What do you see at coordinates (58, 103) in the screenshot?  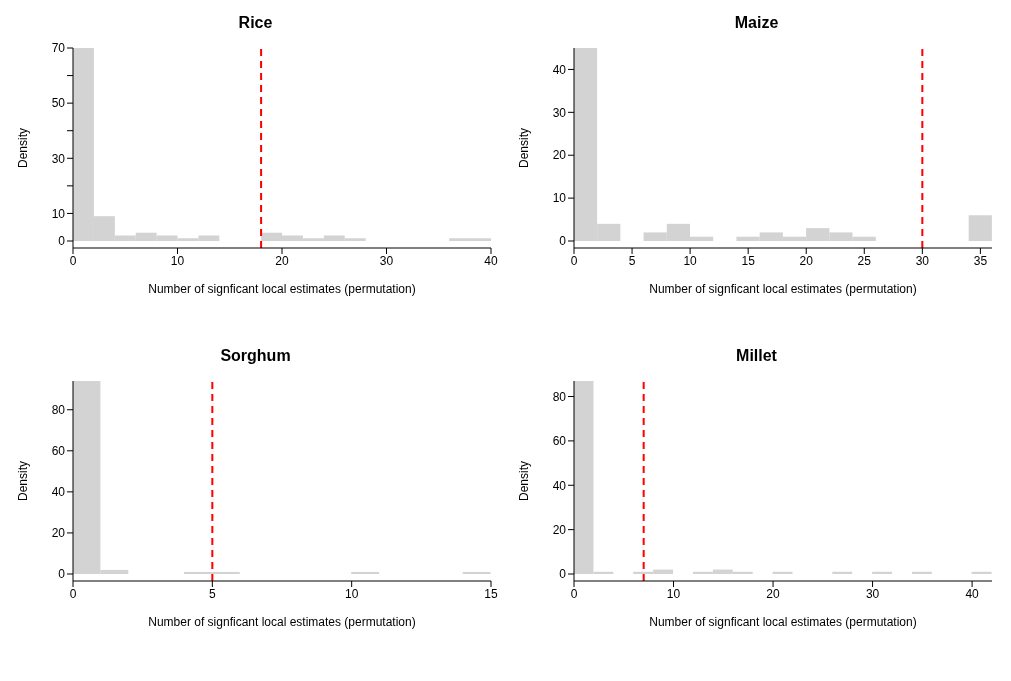 I see `y-tick-label: 50` at bounding box center [58, 103].